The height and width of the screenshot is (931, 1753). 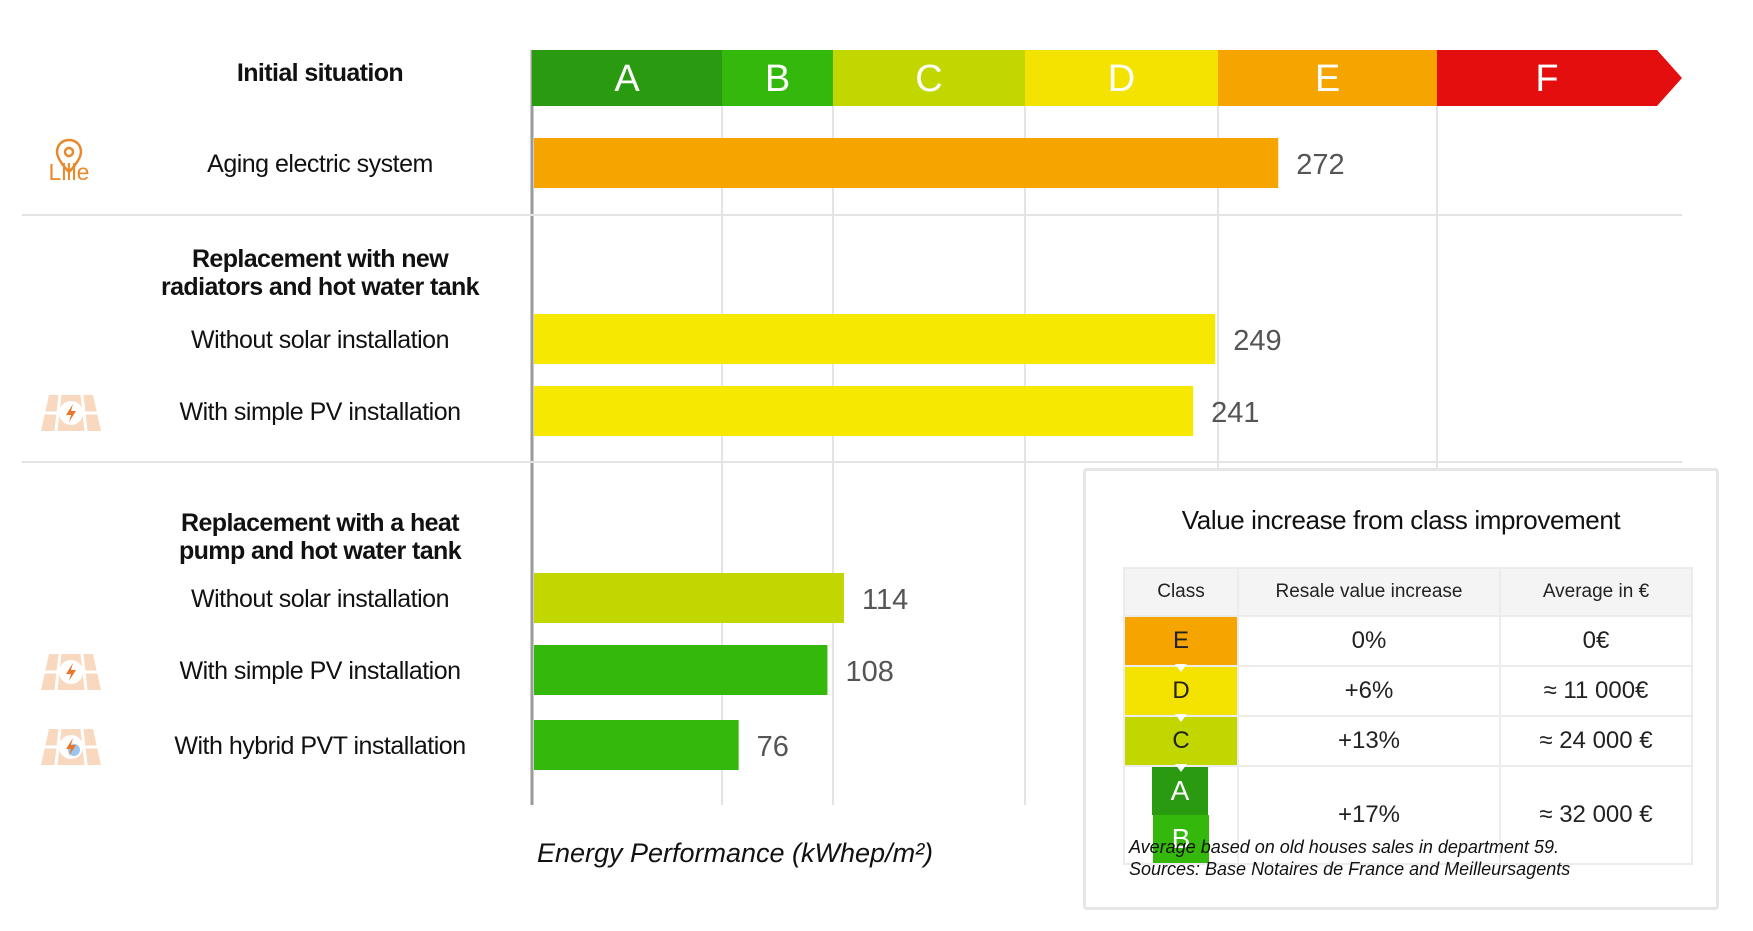 What do you see at coordinates (319, 746) in the screenshot?
I see `row-label: With hybrid PVT installation` at bounding box center [319, 746].